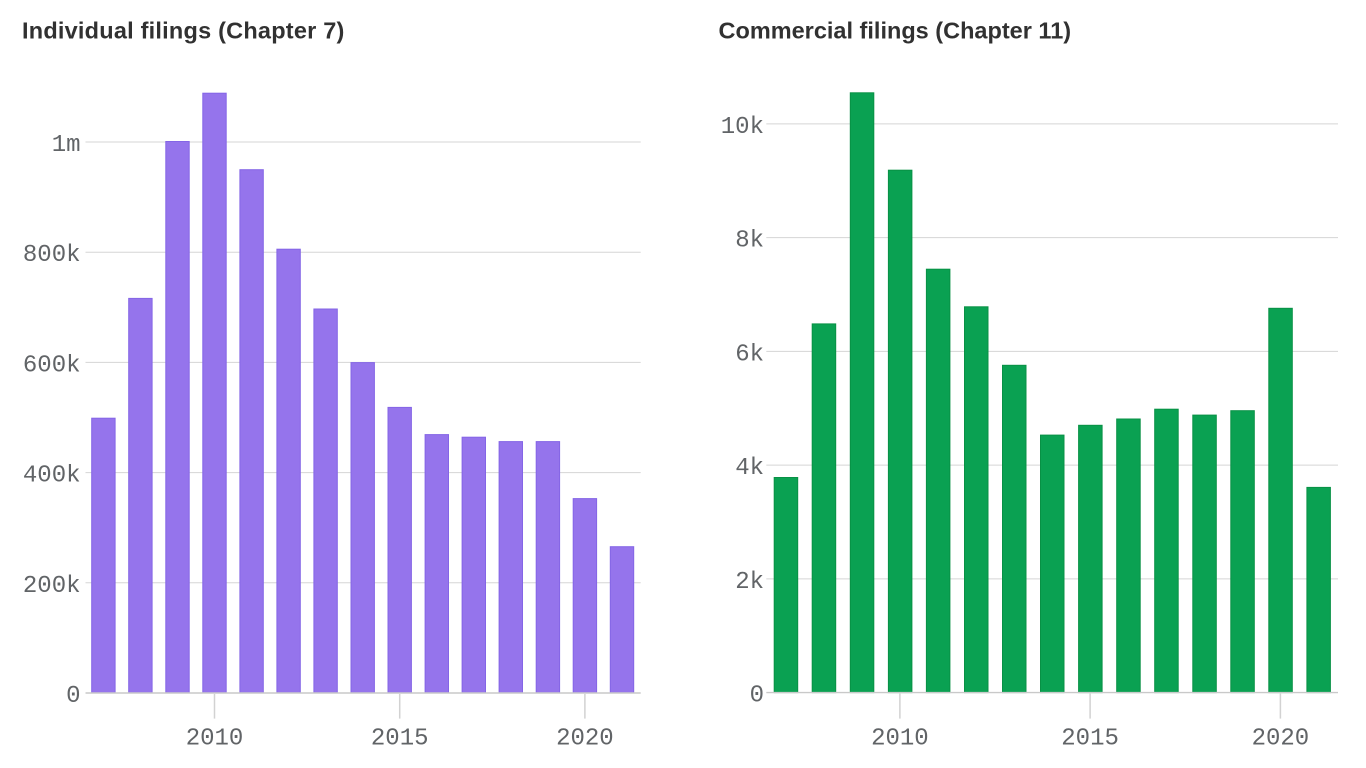 This screenshot has height=768, width=1366. What do you see at coordinates (183, 31) in the screenshot?
I see `svg-text: Individual filings (Chapter 7)` at bounding box center [183, 31].